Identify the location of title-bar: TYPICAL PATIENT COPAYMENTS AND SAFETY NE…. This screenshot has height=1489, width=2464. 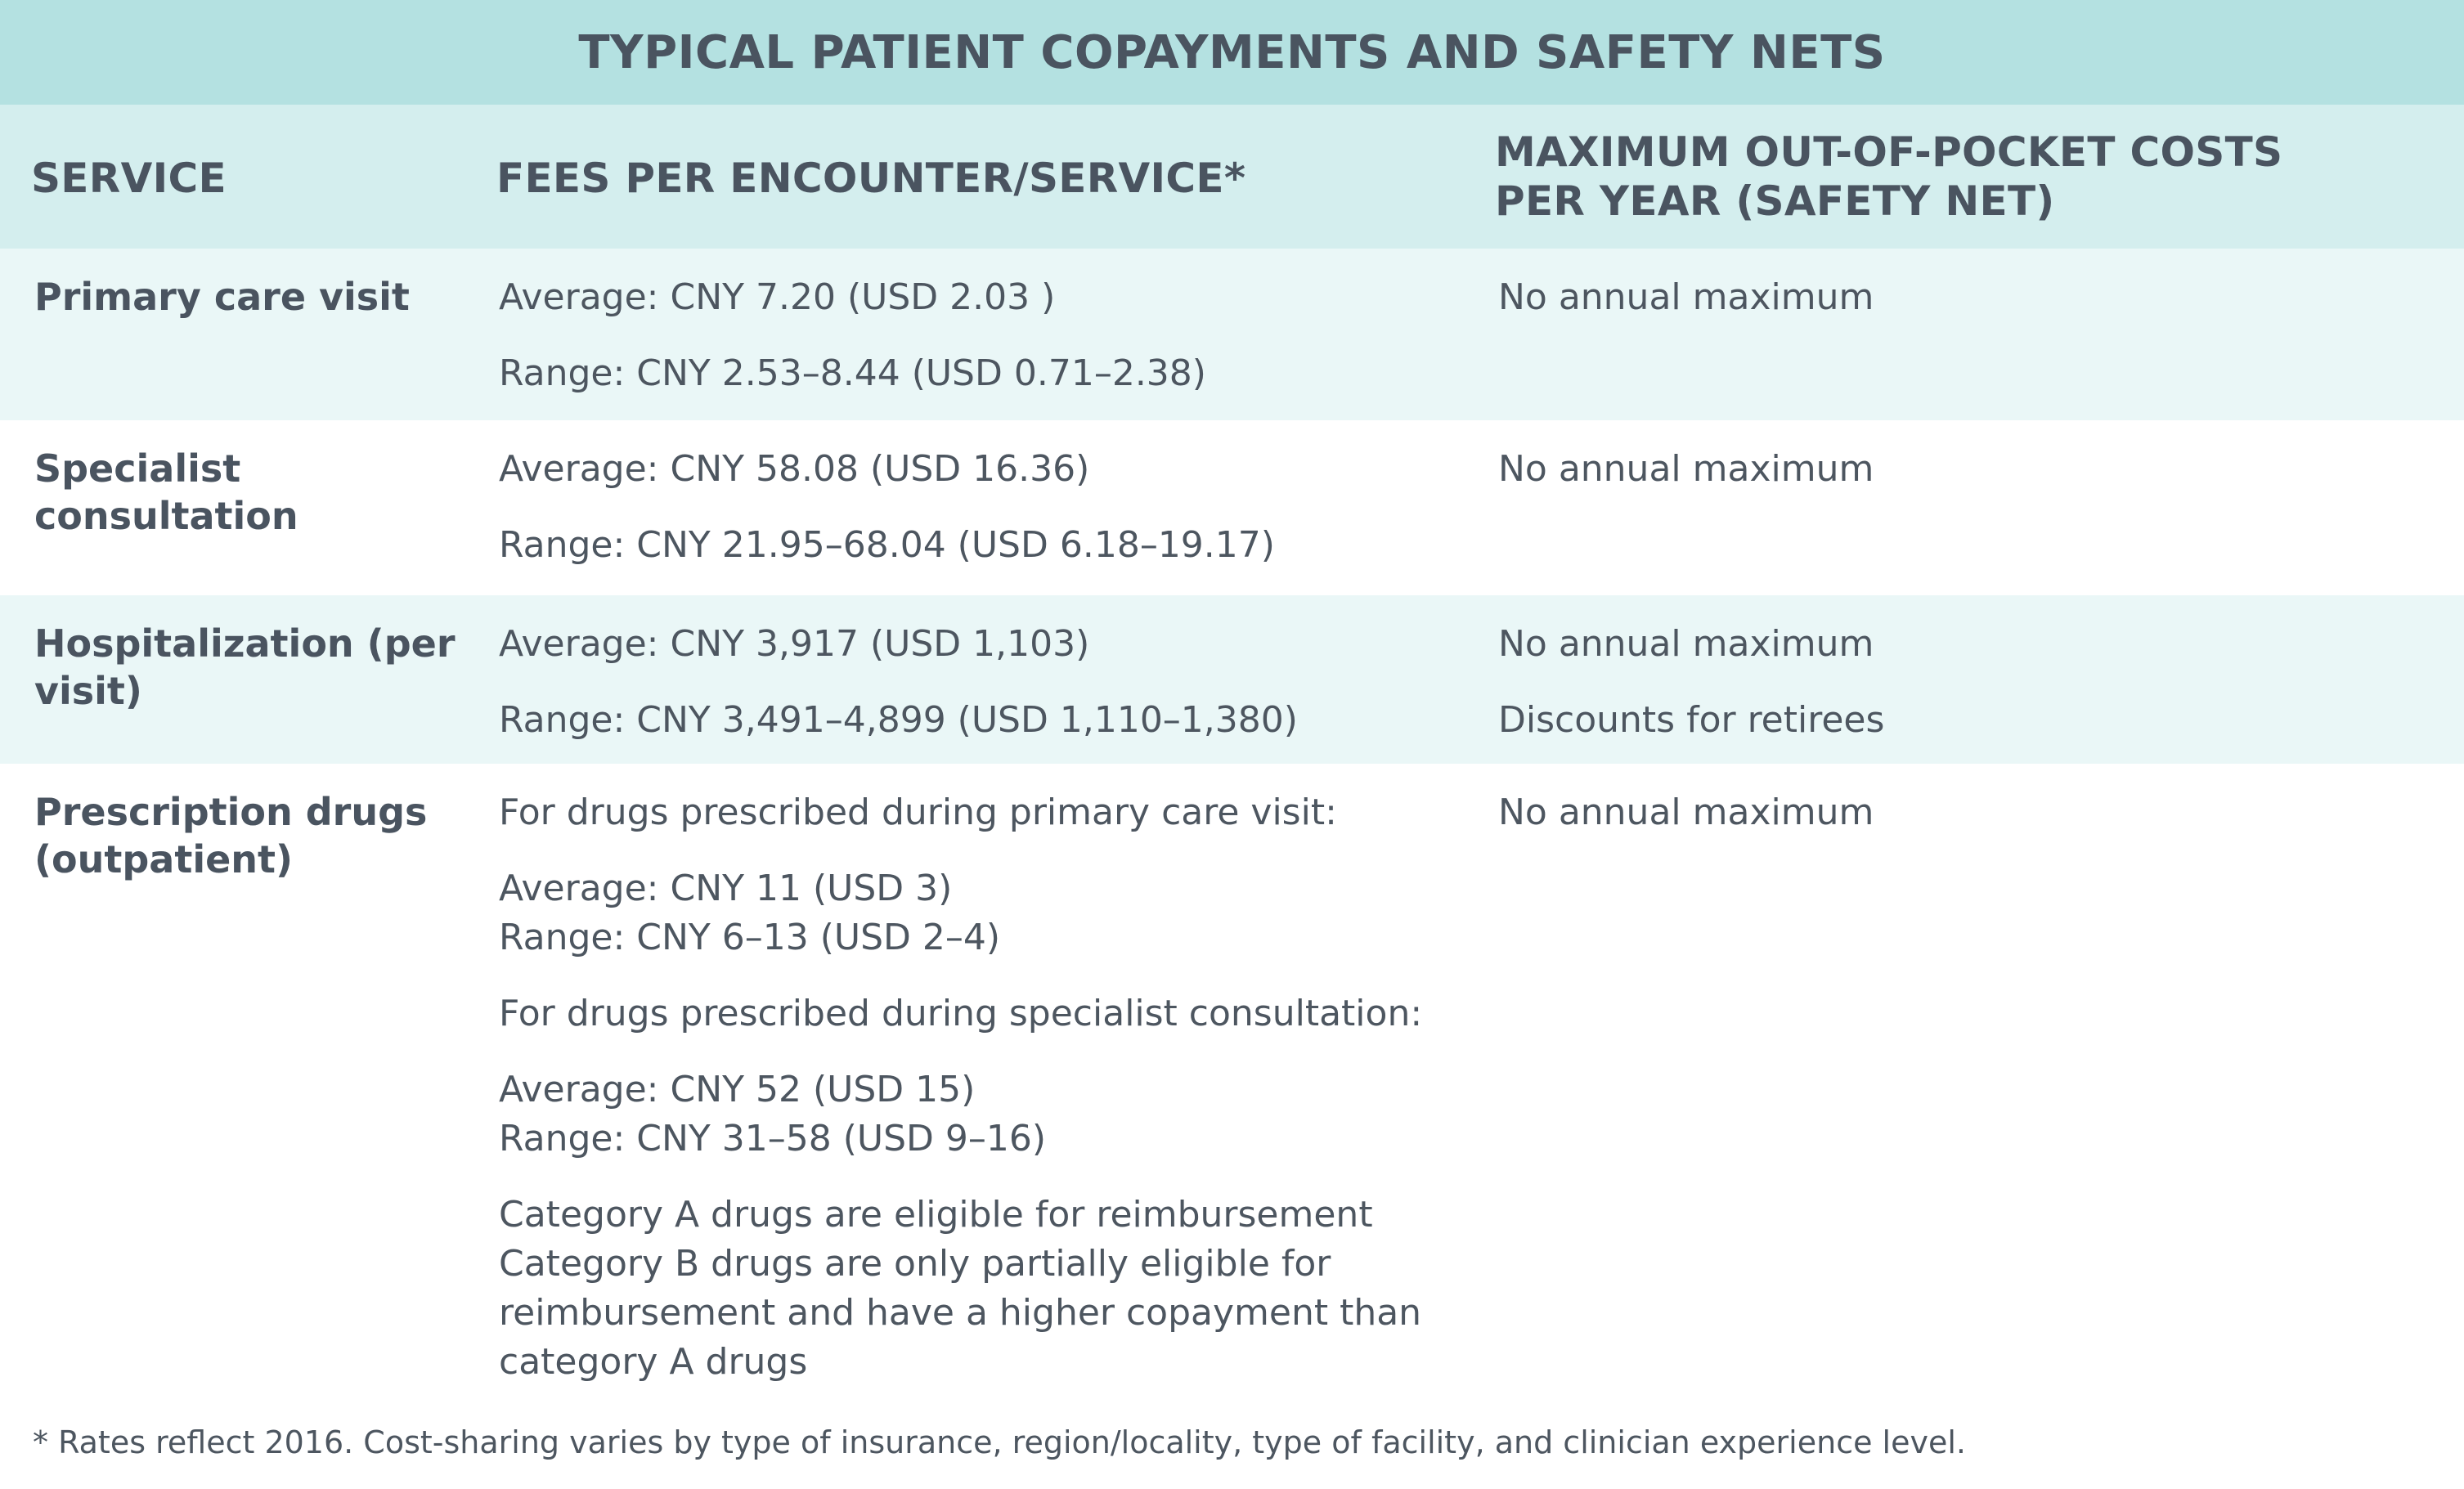
(1232, 52).